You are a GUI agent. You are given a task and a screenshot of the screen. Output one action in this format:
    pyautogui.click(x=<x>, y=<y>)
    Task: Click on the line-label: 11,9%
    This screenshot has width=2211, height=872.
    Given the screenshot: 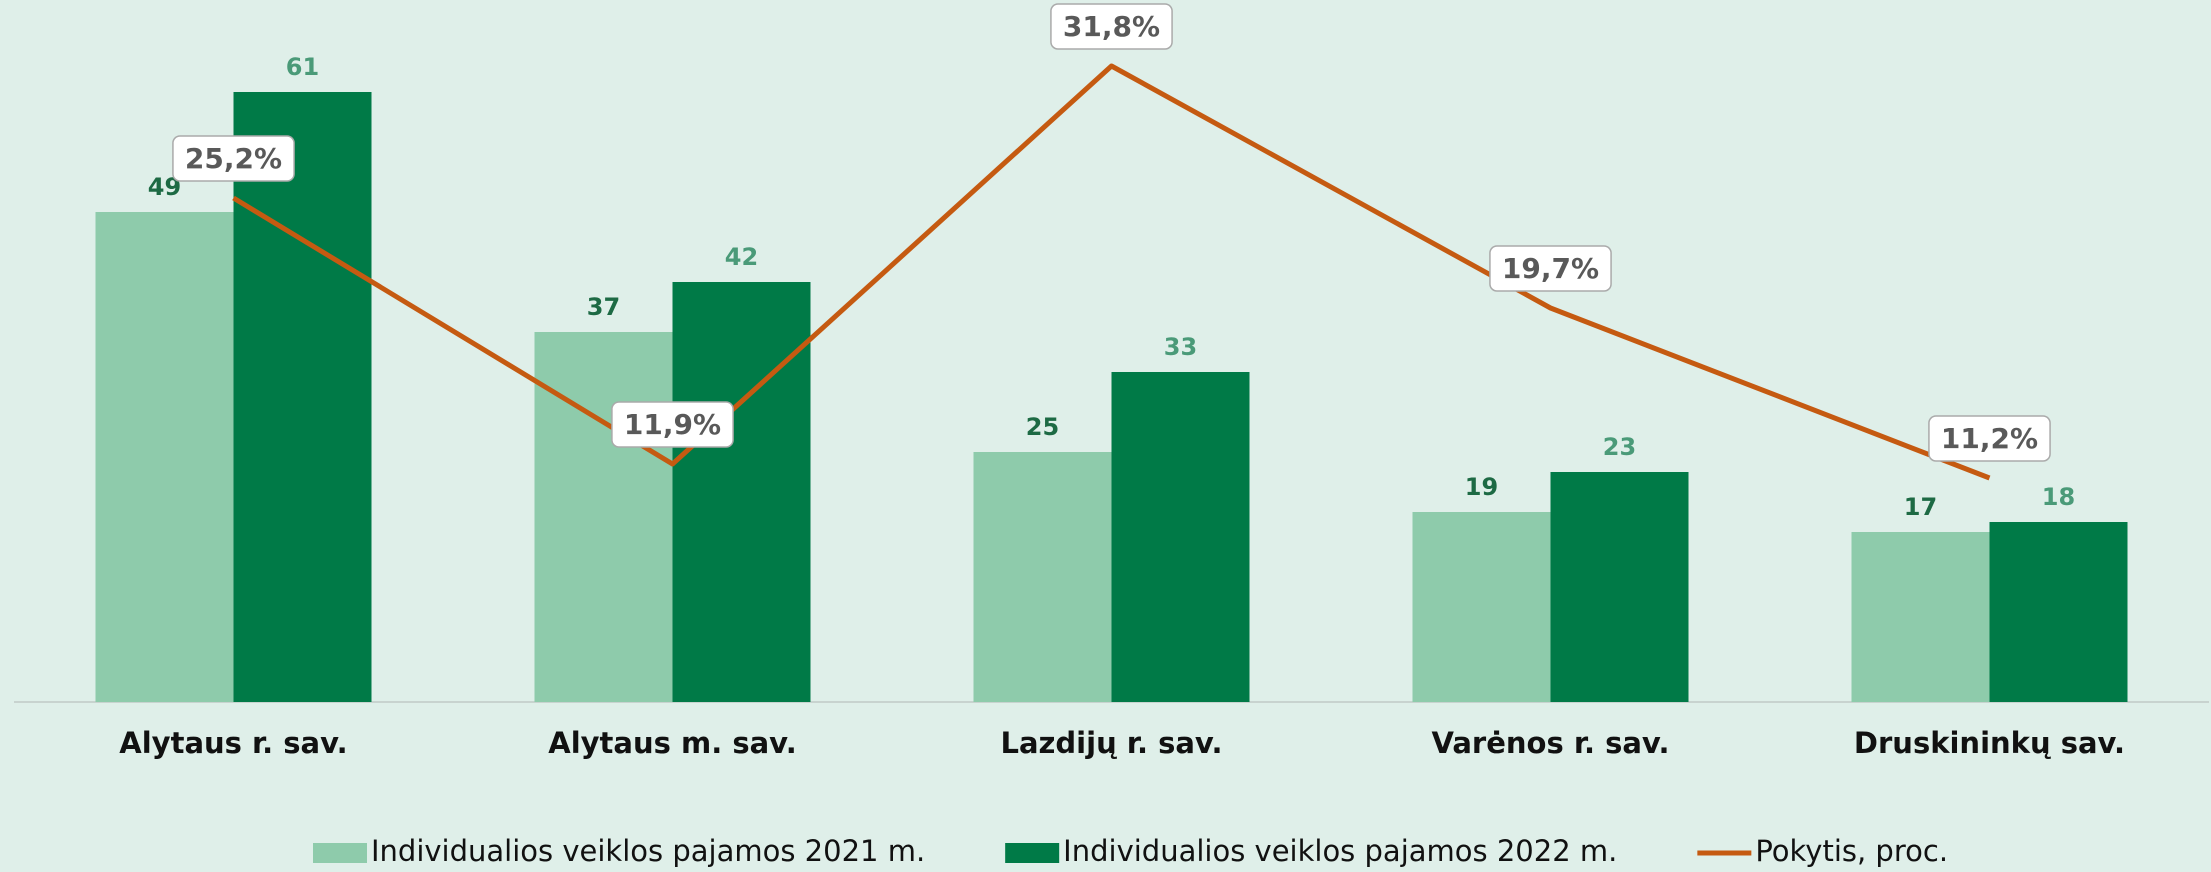 What is the action you would take?
    pyautogui.click(x=672, y=424)
    